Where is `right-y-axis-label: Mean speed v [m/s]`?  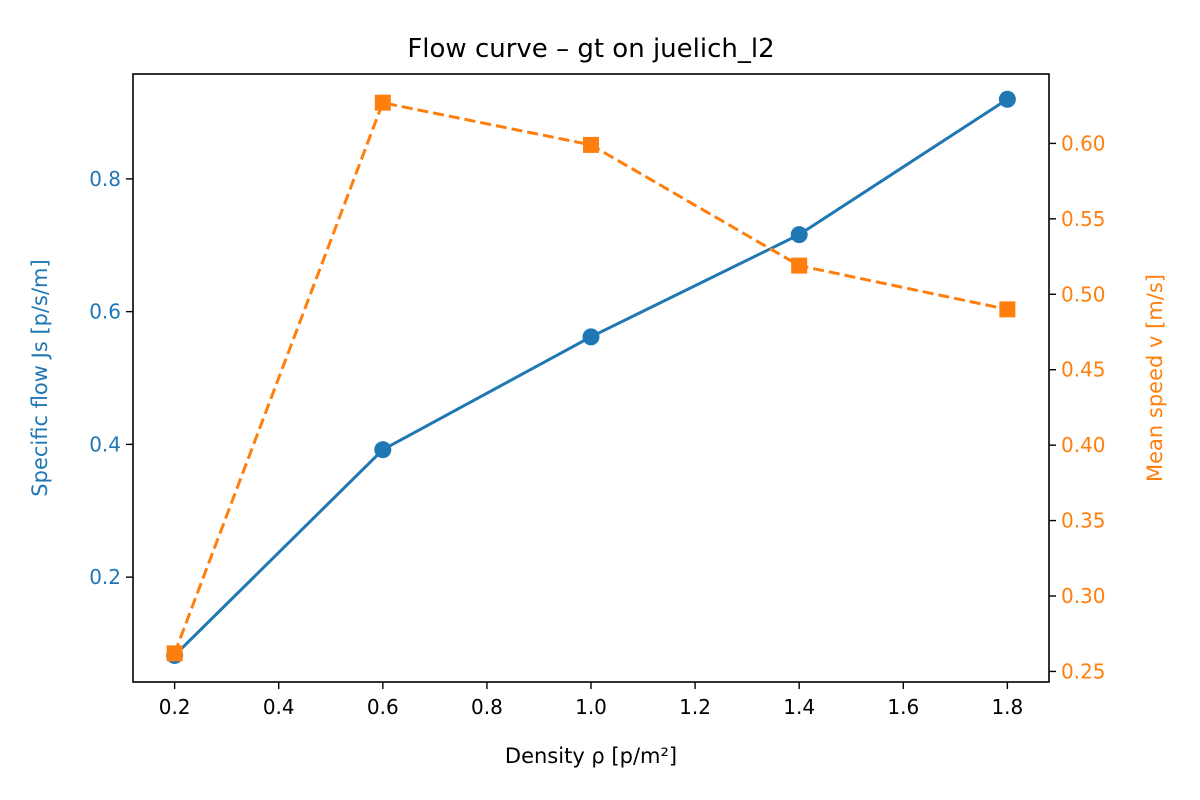 right-y-axis-label: Mean speed v [m/s] is located at coordinates (1155, 378).